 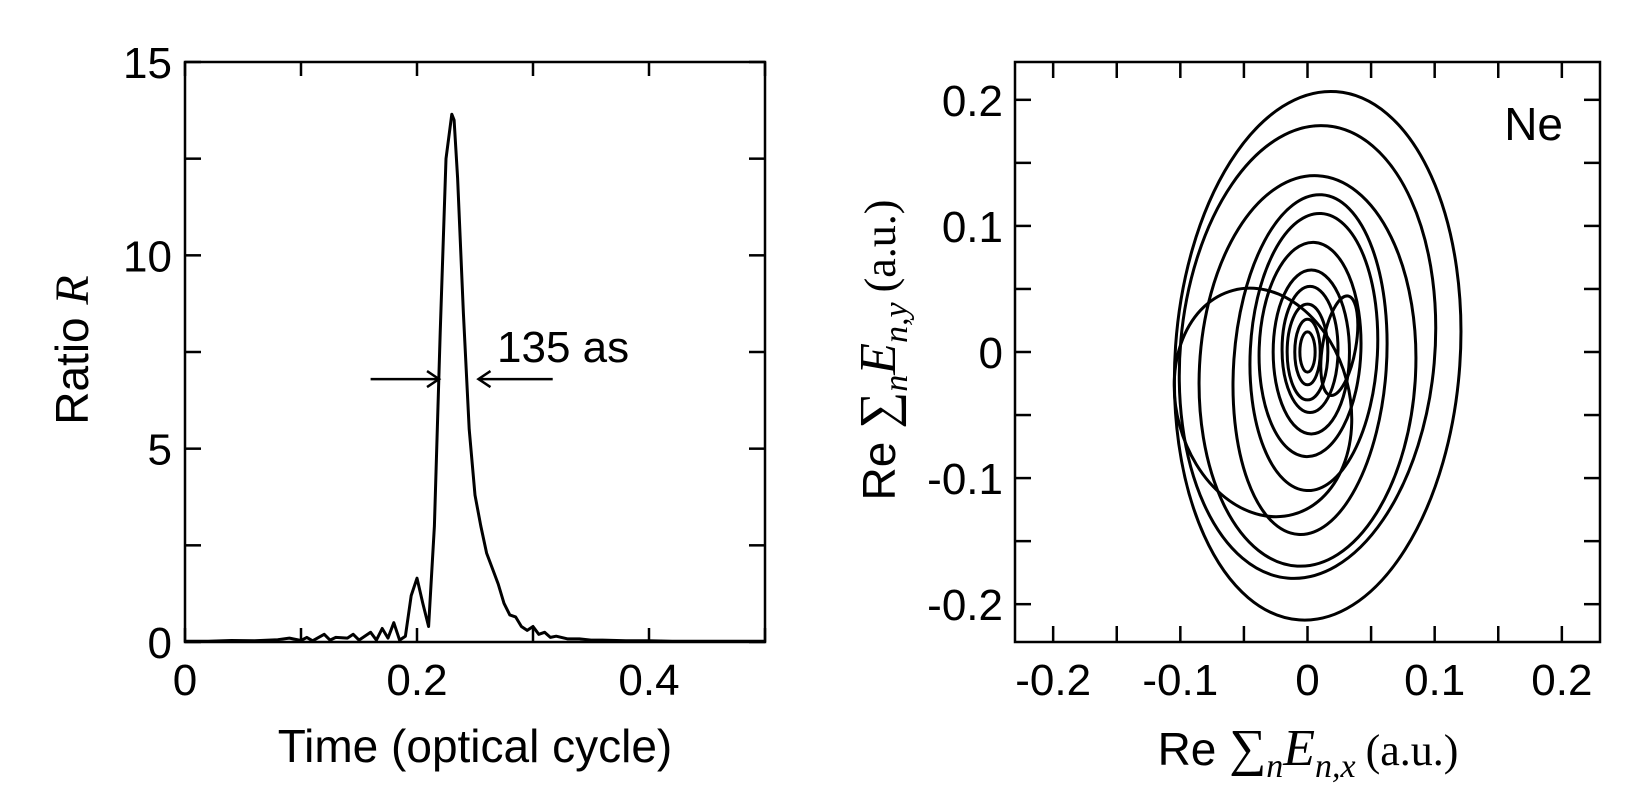 I want to click on right-y-axis-title-prefix: Re, so click(x=879, y=465).